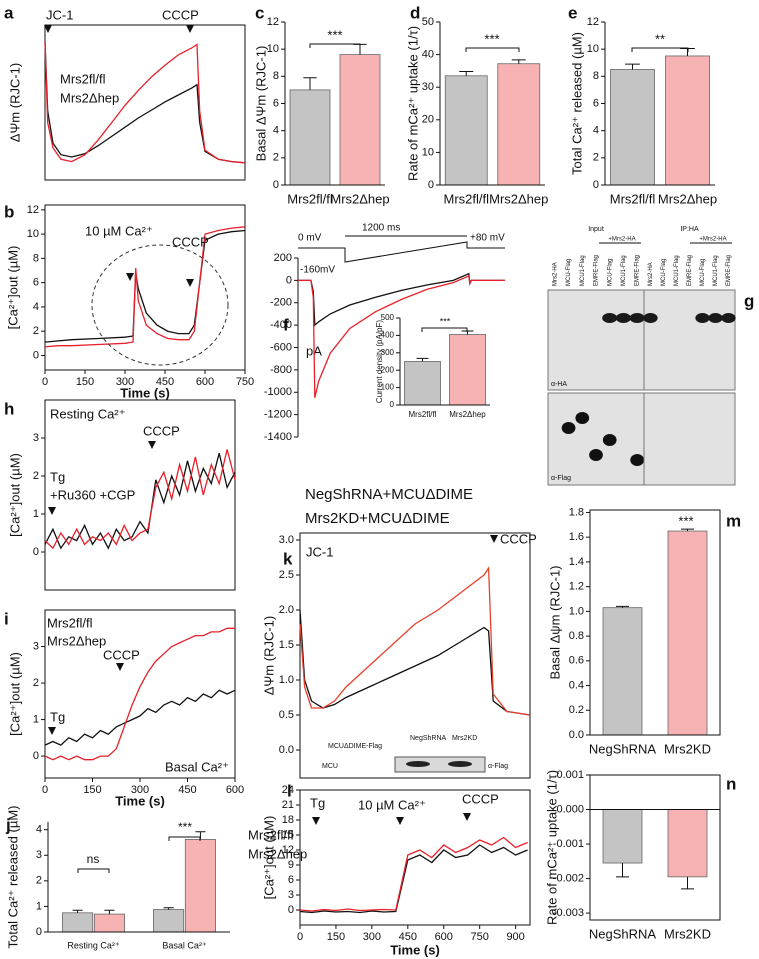 Image resolution: width=759 pixels, height=959 pixels. What do you see at coordinates (165, 382) in the screenshot?
I see `x-tick-label: 450` at bounding box center [165, 382].